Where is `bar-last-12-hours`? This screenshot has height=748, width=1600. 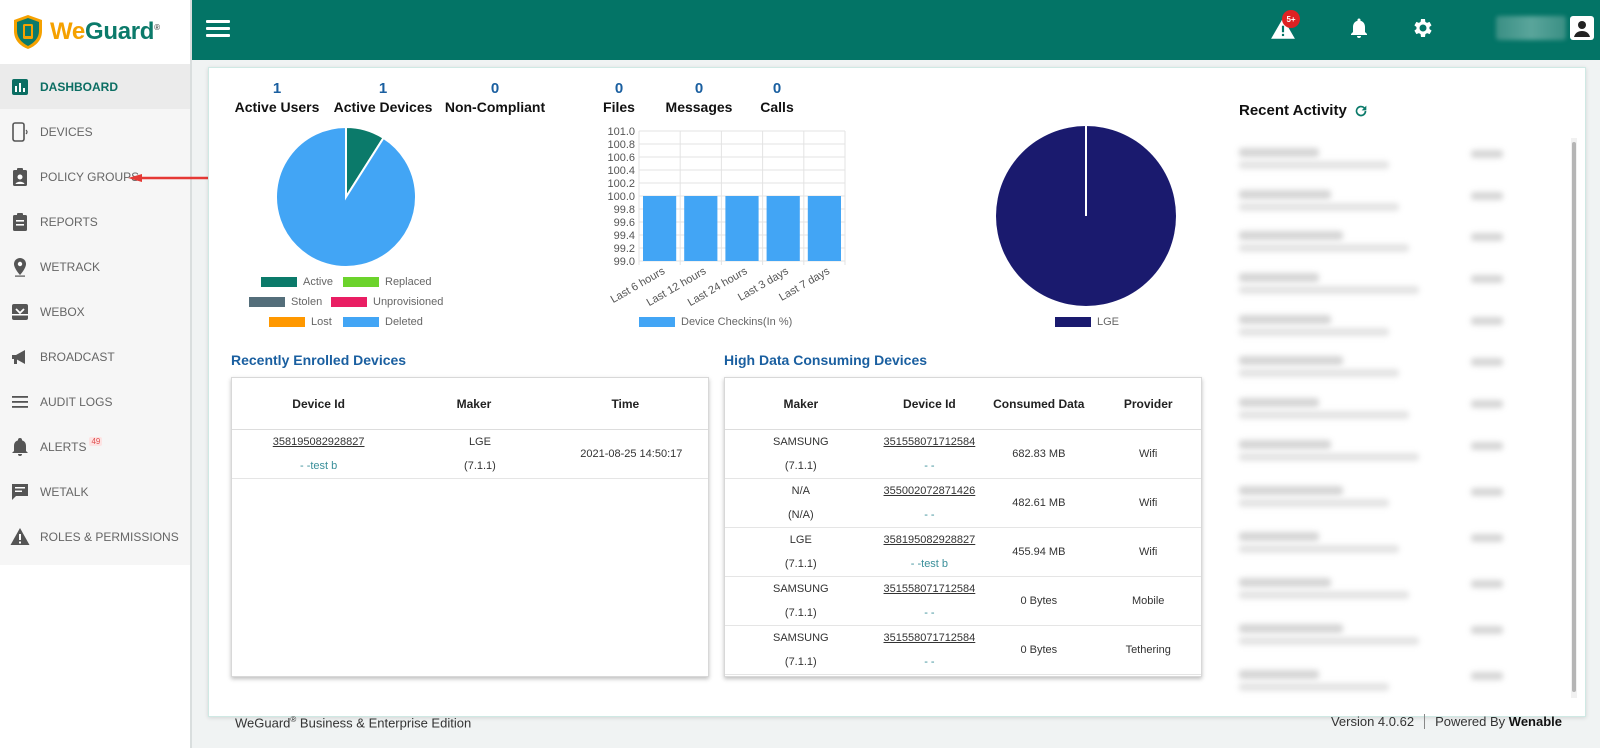 bar-last-12-hours is located at coordinates (701, 228).